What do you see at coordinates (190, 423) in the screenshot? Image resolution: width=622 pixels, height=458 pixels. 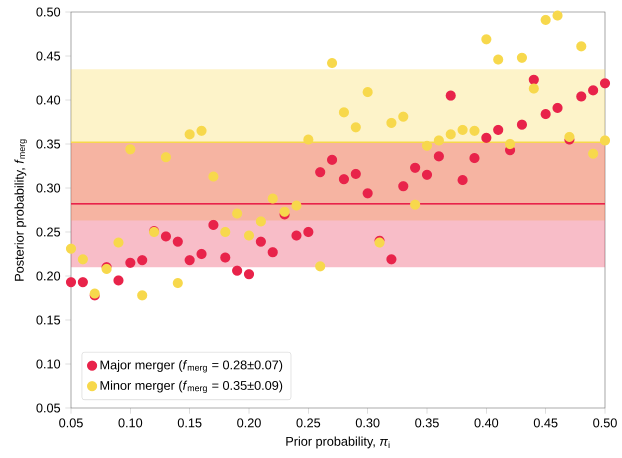 I see `x-tick-label: 0.15` at bounding box center [190, 423].